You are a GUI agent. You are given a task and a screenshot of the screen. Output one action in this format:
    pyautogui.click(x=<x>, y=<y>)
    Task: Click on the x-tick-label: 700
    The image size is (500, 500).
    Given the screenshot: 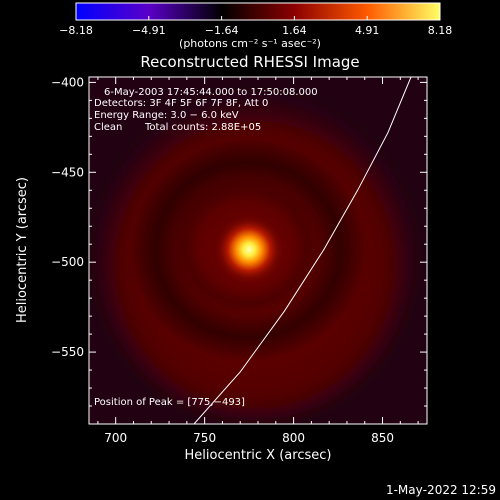 What is the action you would take?
    pyautogui.click(x=115, y=438)
    